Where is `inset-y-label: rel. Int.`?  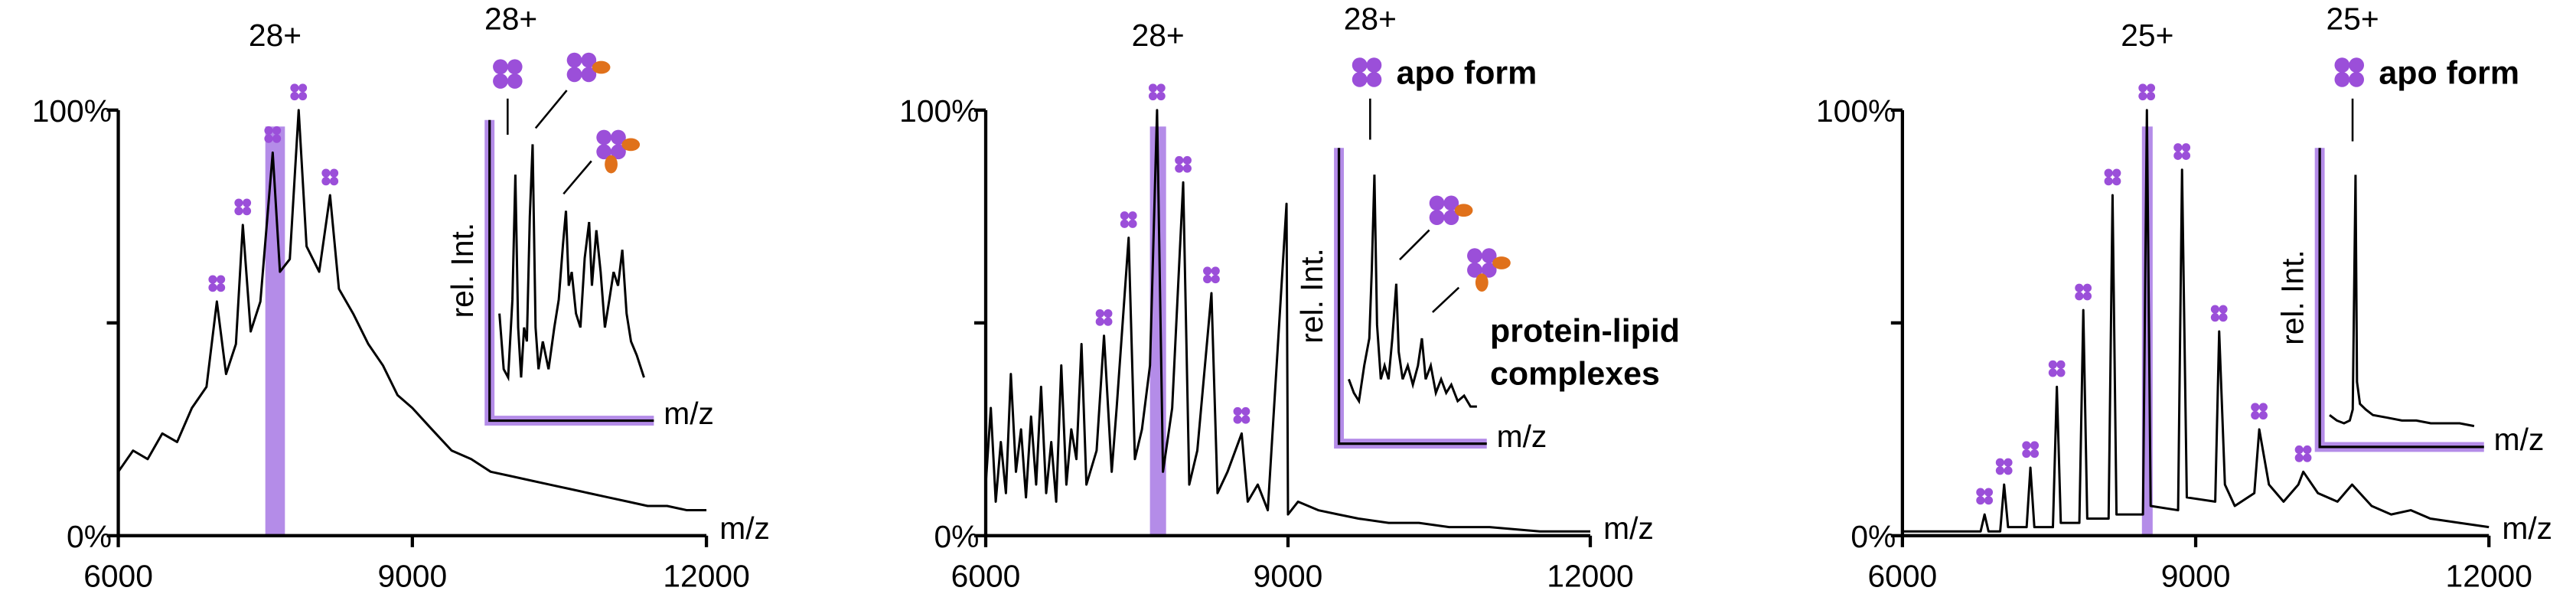 inset-y-label: rel. Int. is located at coordinates (2293, 298).